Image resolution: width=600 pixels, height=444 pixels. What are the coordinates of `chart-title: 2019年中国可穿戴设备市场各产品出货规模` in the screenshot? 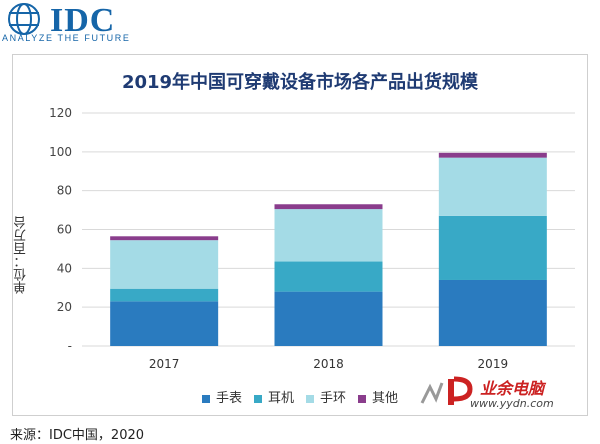 It's located at (300, 82).